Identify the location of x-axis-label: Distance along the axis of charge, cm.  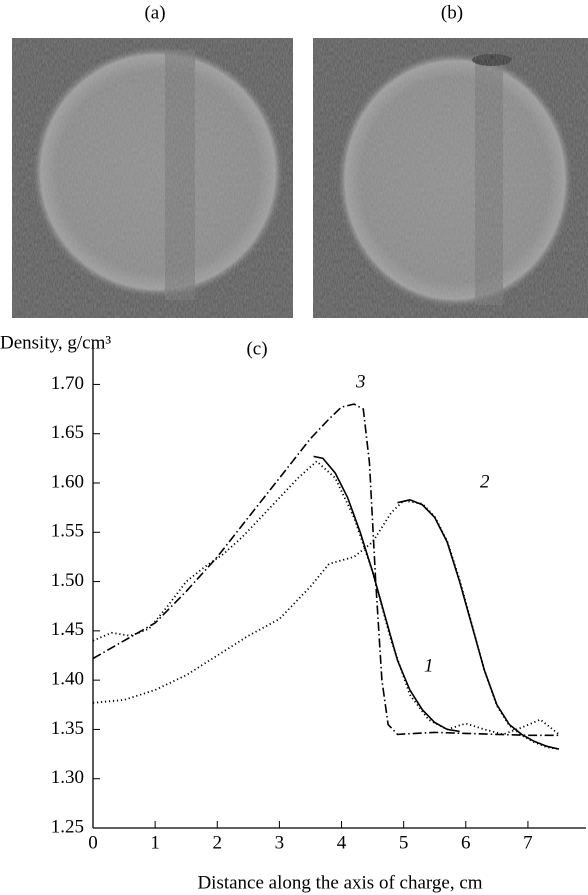
(339, 882).